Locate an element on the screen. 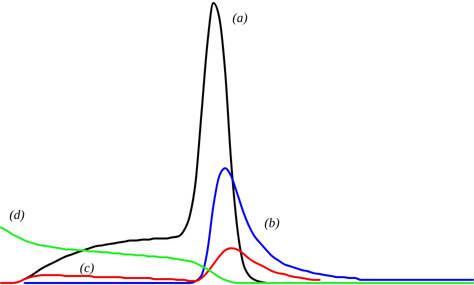 The height and width of the screenshot is (285, 474). series-label: (c) is located at coordinates (87, 267).